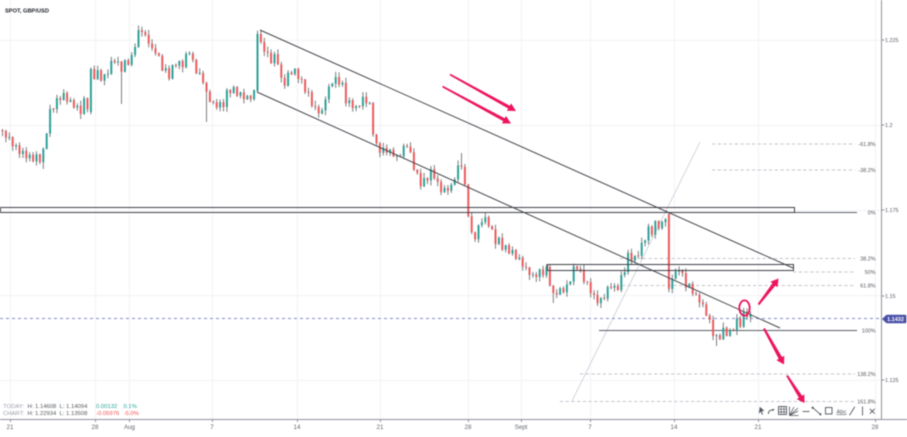  Describe the element at coordinates (43, 407) in the screenshot. I see `svg-text: H: 1.14608` at that location.